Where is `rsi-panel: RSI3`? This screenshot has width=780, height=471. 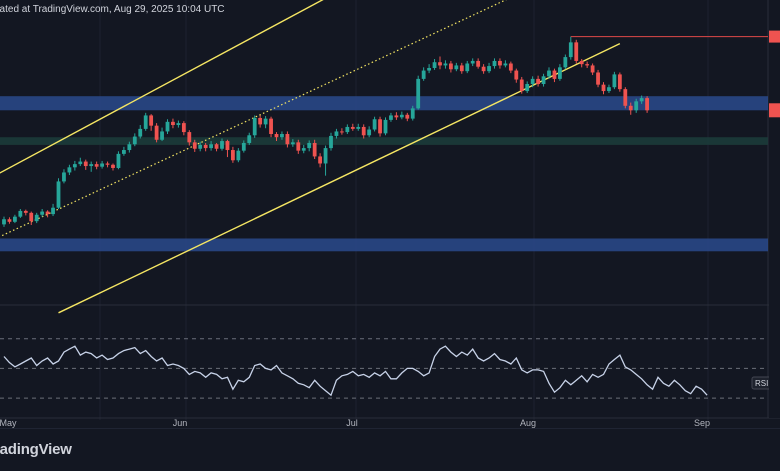 rsi-panel: RSI3 is located at coordinates (388, 368).